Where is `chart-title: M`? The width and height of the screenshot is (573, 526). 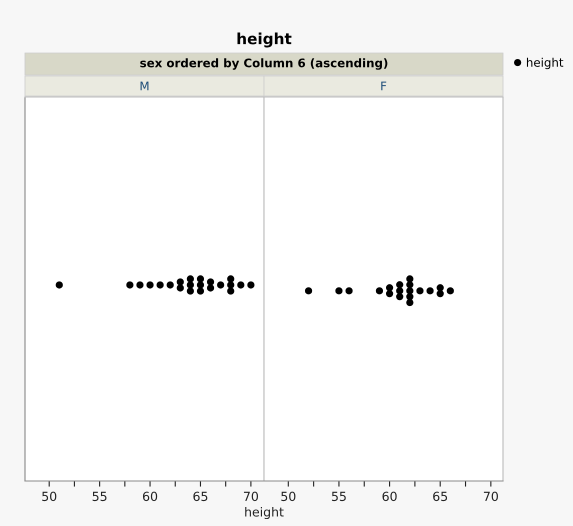
chart-title: M is located at coordinates (144, 86).